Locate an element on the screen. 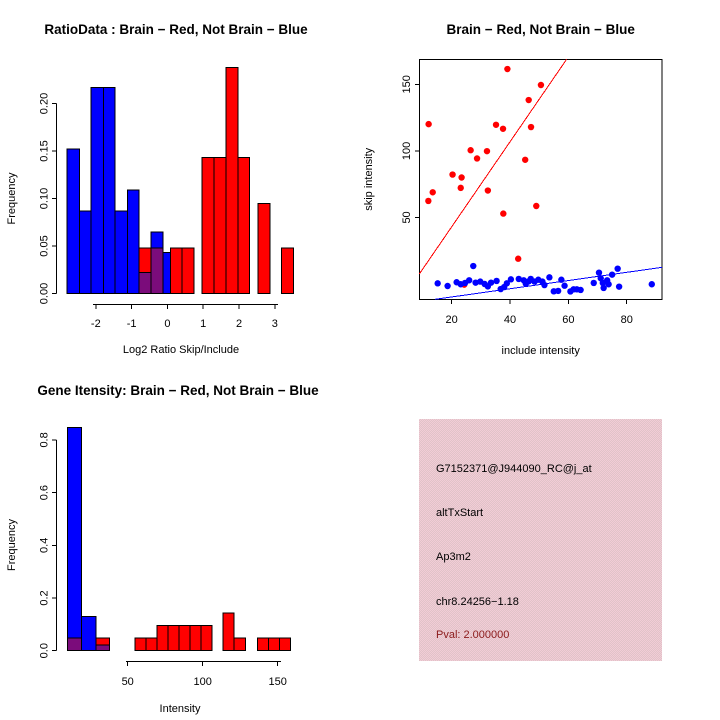 This screenshot has height=720, width=720. y-tick-label: 50 is located at coordinates (407, 217).